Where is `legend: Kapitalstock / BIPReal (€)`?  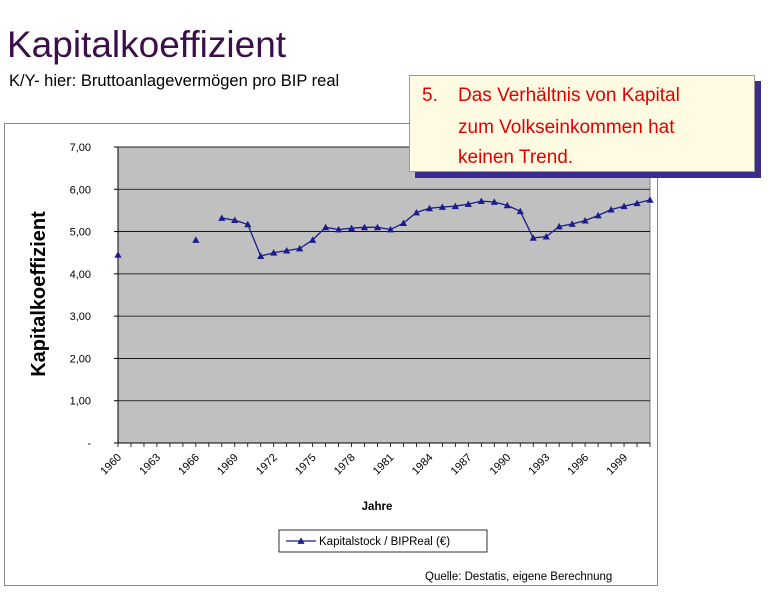 legend: Kapitalstock / BIPReal (€) is located at coordinates (383, 541).